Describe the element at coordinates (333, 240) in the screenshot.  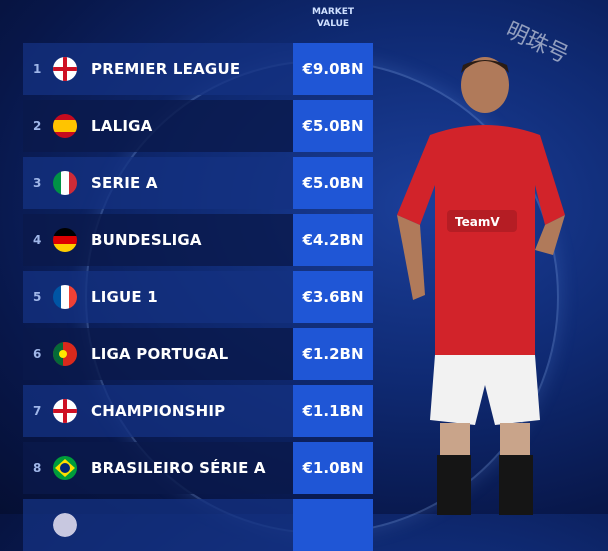
I see `market-value: €4.2BN` at that location.